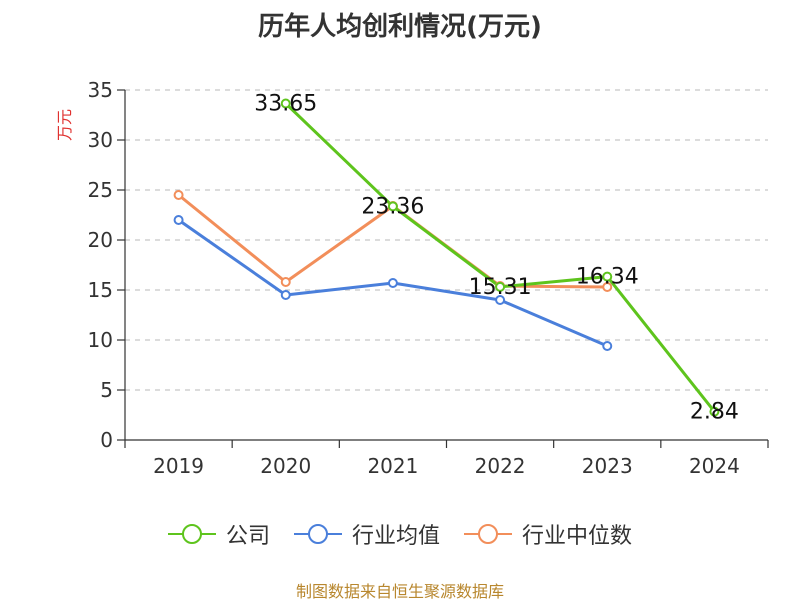 Image resolution: width=800 pixels, height=602 pixels. Describe the element at coordinates (399, 591) in the screenshot. I see `data-source-note: 制图数据来自恒生聚源数据库` at that location.